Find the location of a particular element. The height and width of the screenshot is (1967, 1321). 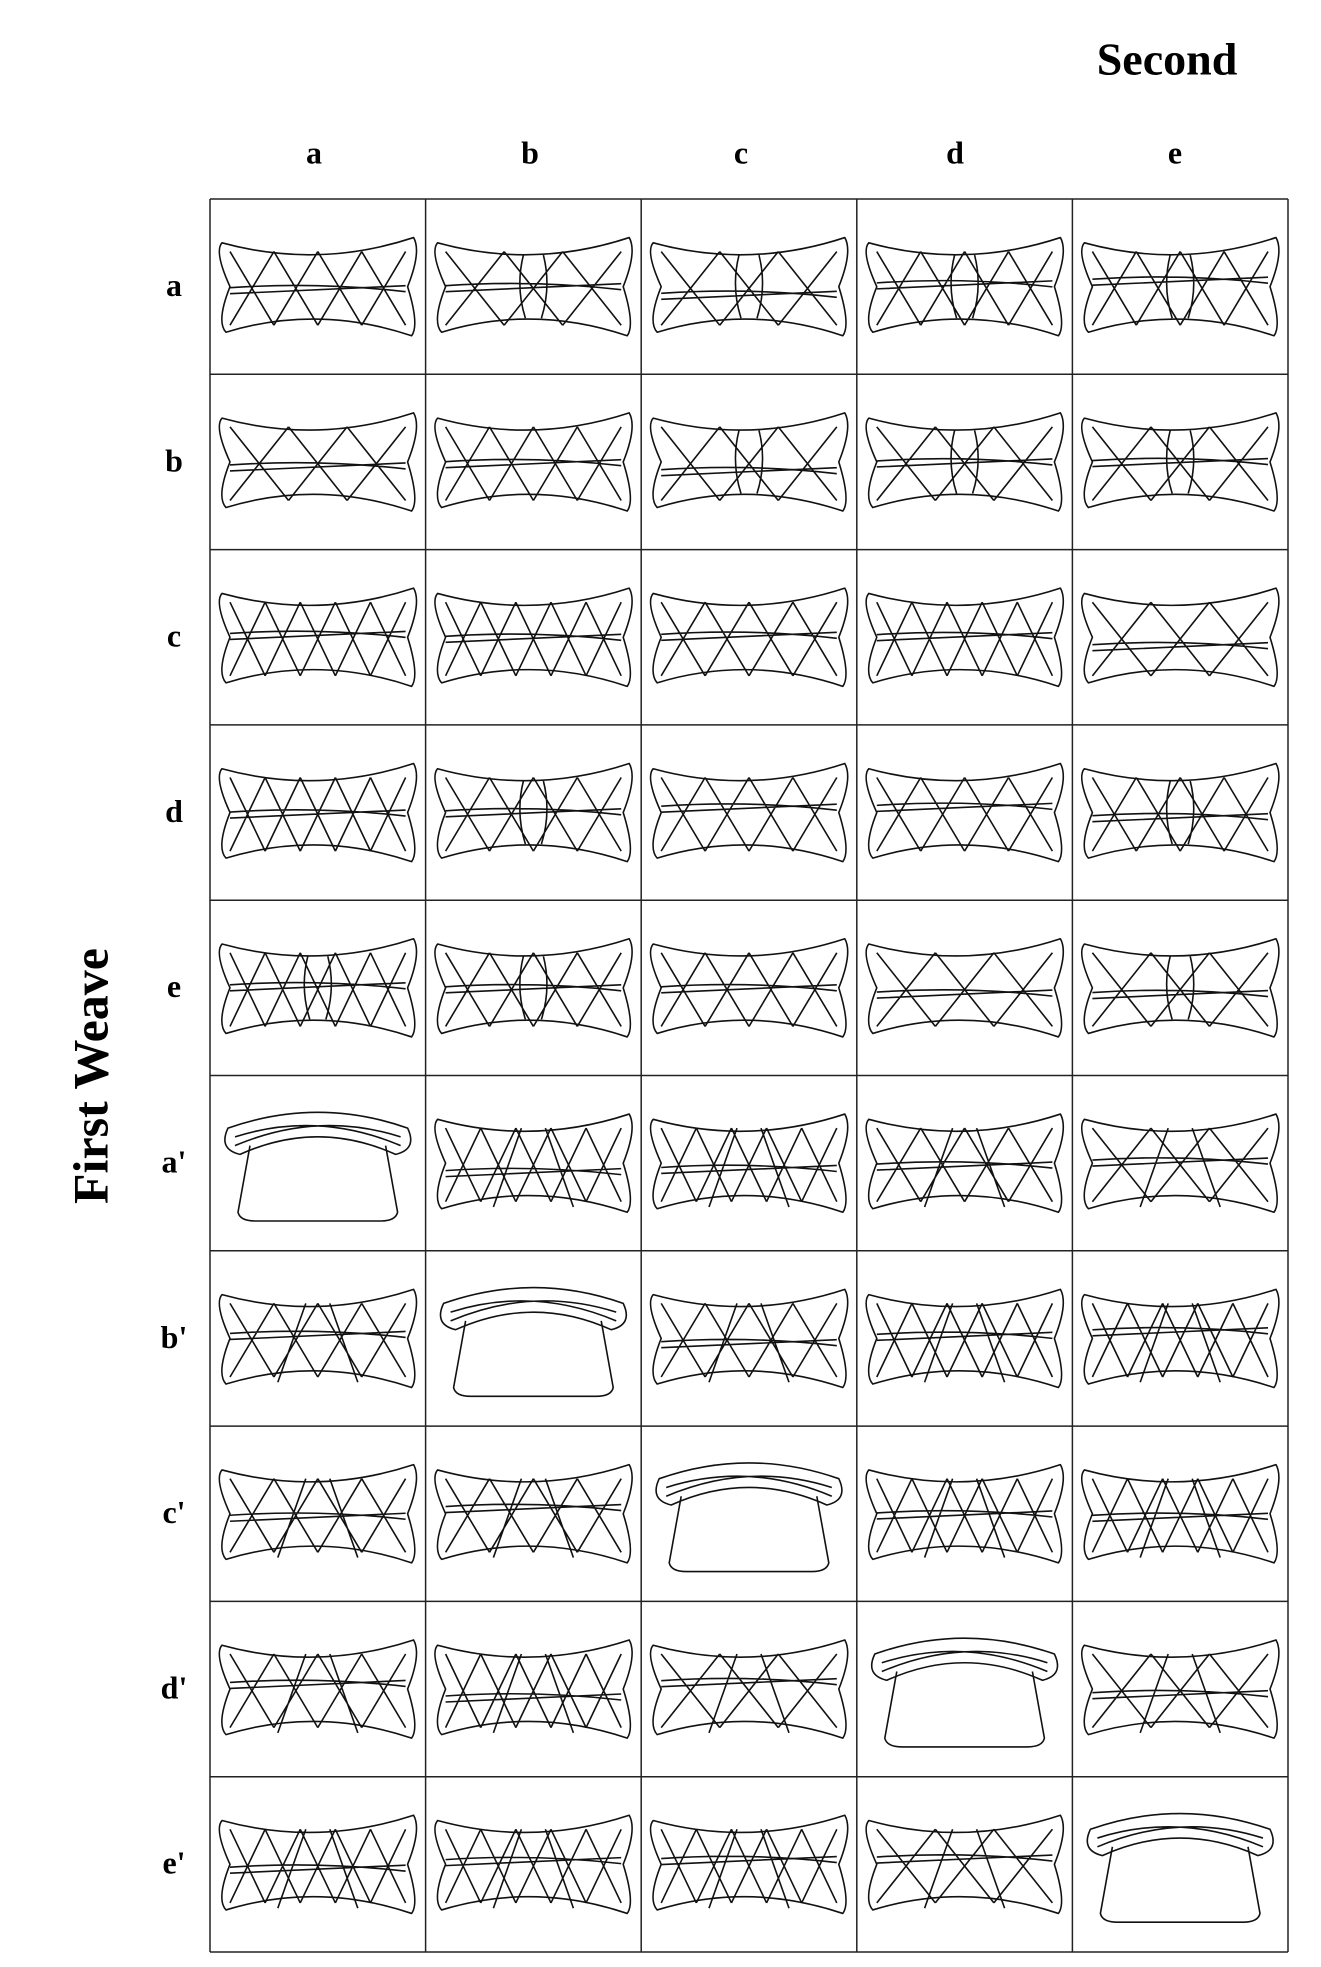

row-label: a is located at coordinates (174, 285).